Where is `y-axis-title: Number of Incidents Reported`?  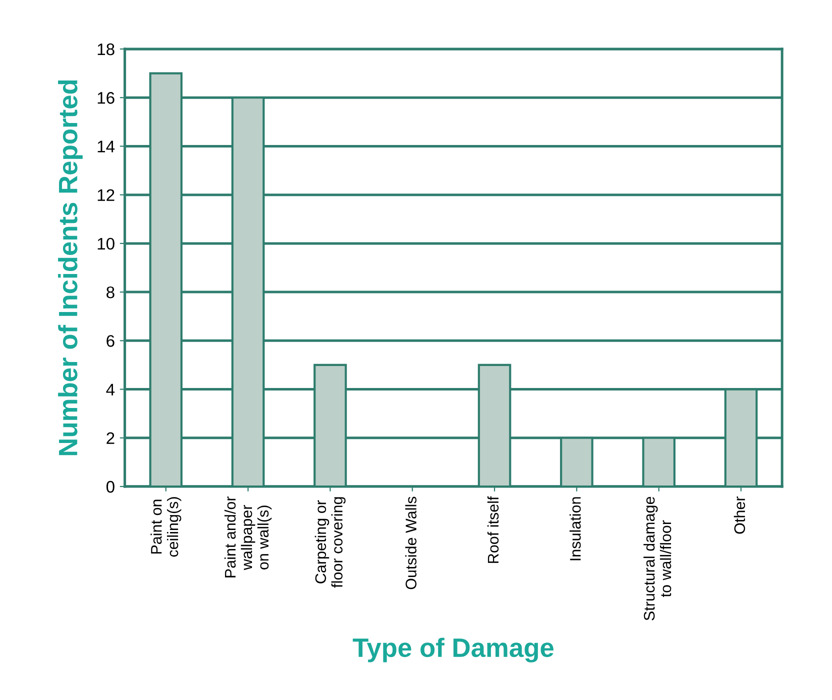
y-axis-title: Number of Incidents Reported is located at coordinates (70, 268).